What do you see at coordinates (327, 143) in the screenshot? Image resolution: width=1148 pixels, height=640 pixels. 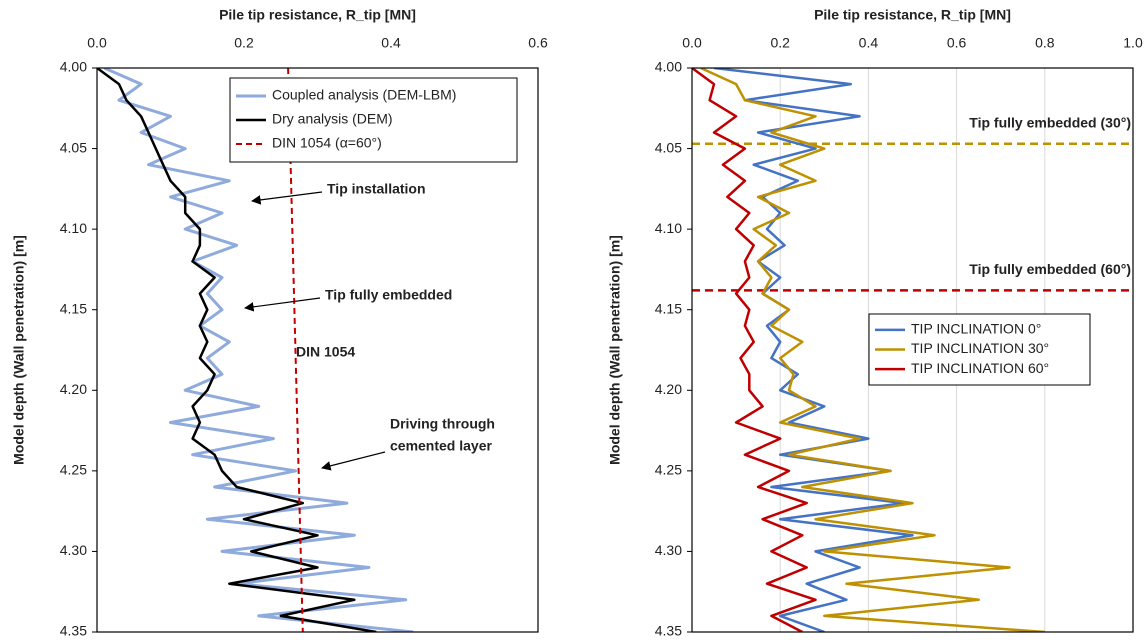 I see `legend-label: DIN 1054 (α=60°)` at bounding box center [327, 143].